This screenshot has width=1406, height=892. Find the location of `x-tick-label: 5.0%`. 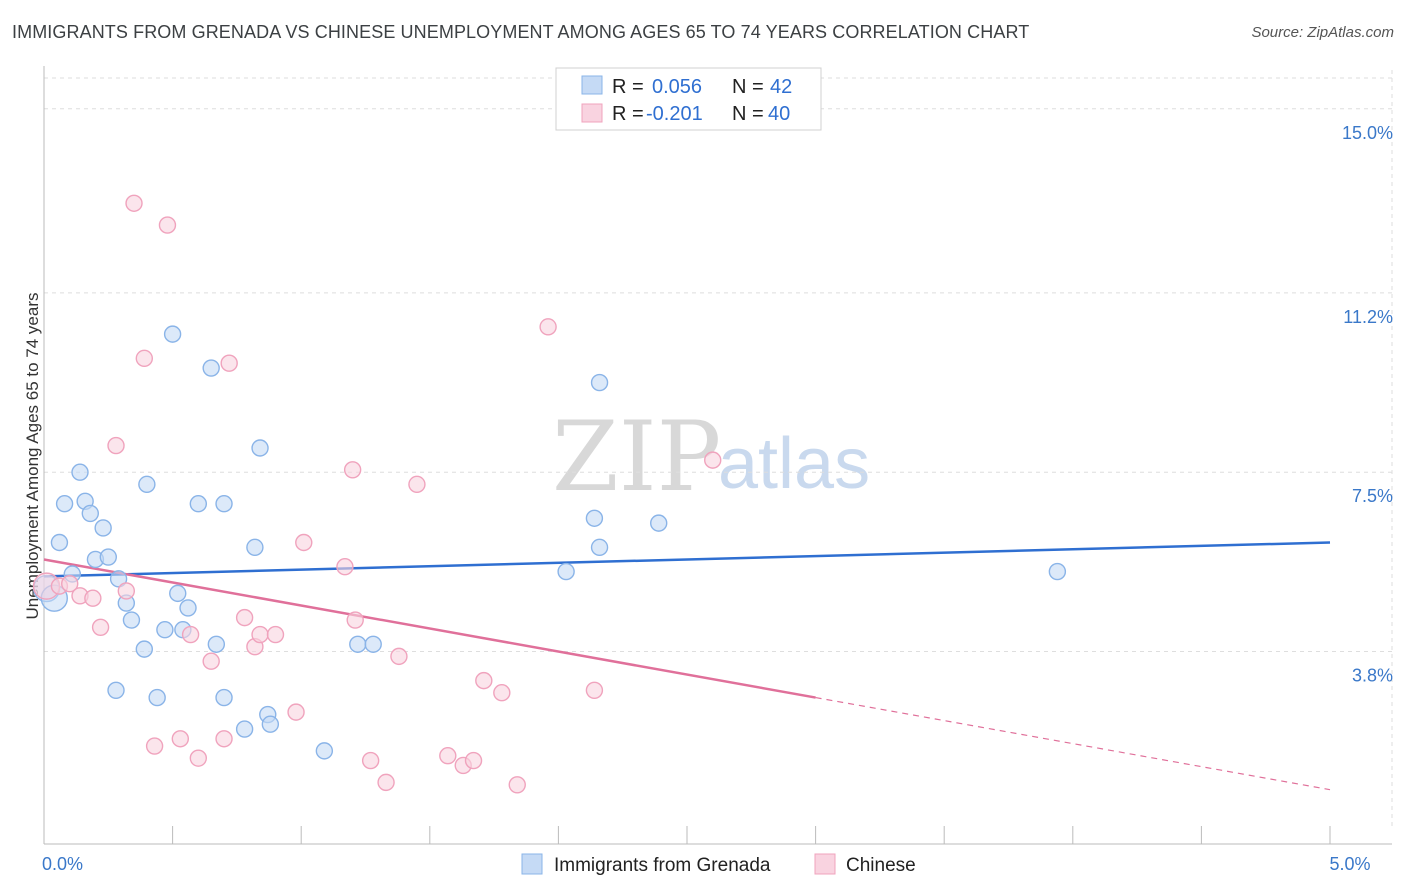

x-tick-label: 5.0% is located at coordinates (1349, 864).